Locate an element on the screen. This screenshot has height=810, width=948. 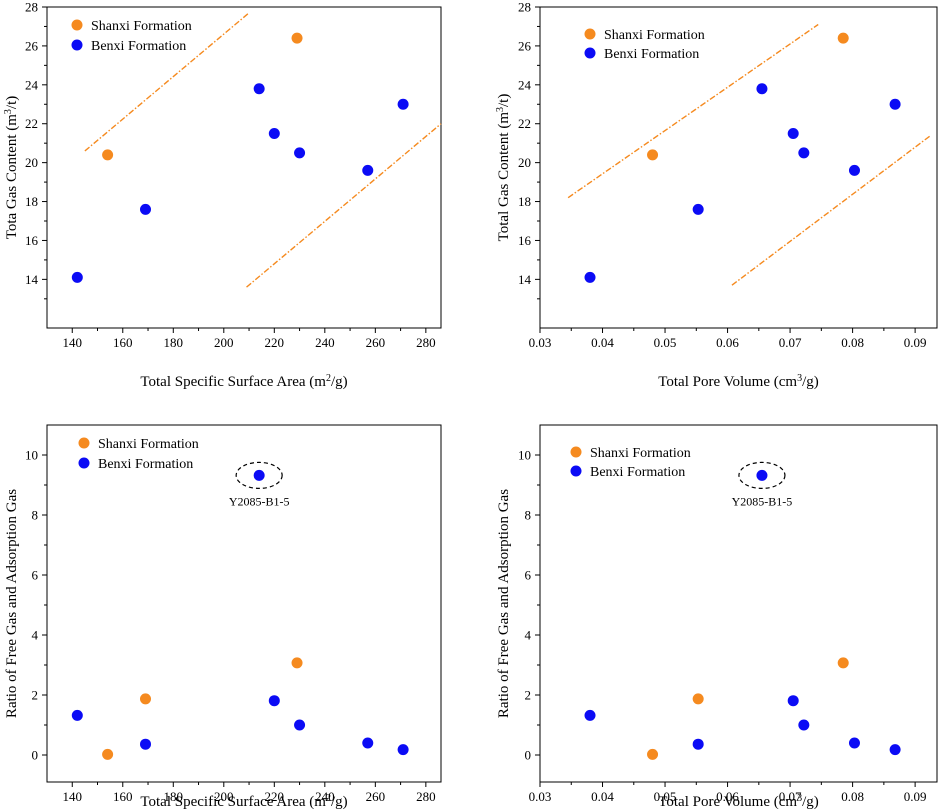
x-tick-label: 0.07 is located at coordinates (790, 796).